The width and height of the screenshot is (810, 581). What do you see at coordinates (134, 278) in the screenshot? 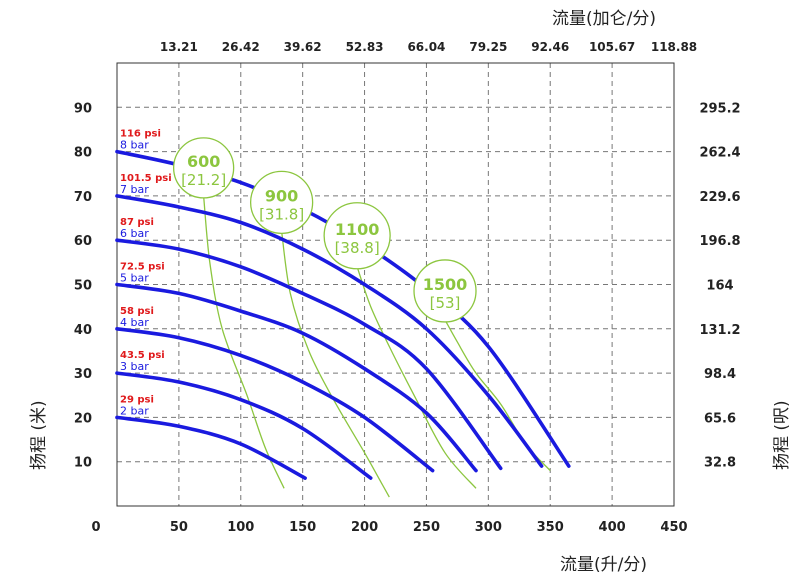
I see `curve-bar-label: 5 bar` at bounding box center [134, 278].